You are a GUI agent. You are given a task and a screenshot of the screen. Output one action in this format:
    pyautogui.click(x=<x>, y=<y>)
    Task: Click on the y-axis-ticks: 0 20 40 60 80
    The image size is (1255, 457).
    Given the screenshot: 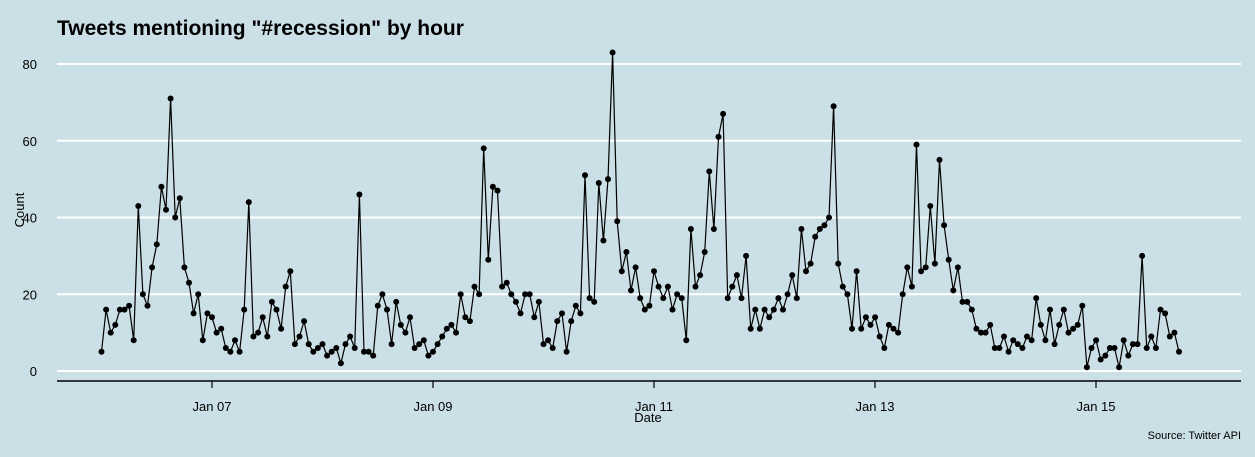 What is the action you would take?
    pyautogui.click(x=30, y=218)
    